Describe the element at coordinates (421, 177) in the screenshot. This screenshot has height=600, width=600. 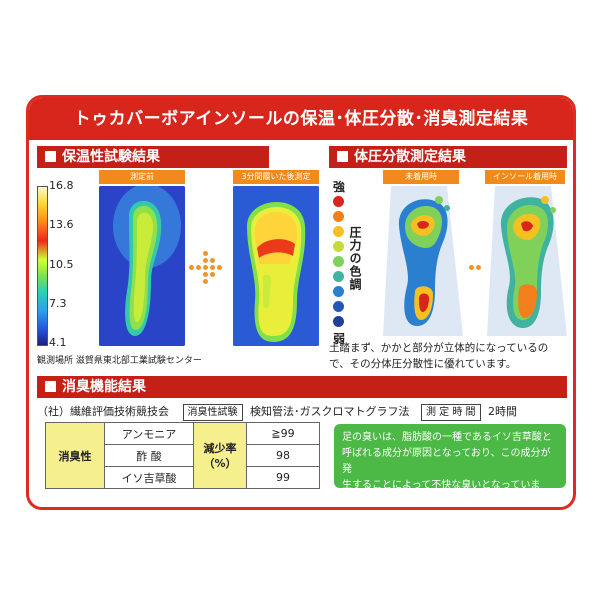
I see `no-insole-caption: 未着用時` at that location.